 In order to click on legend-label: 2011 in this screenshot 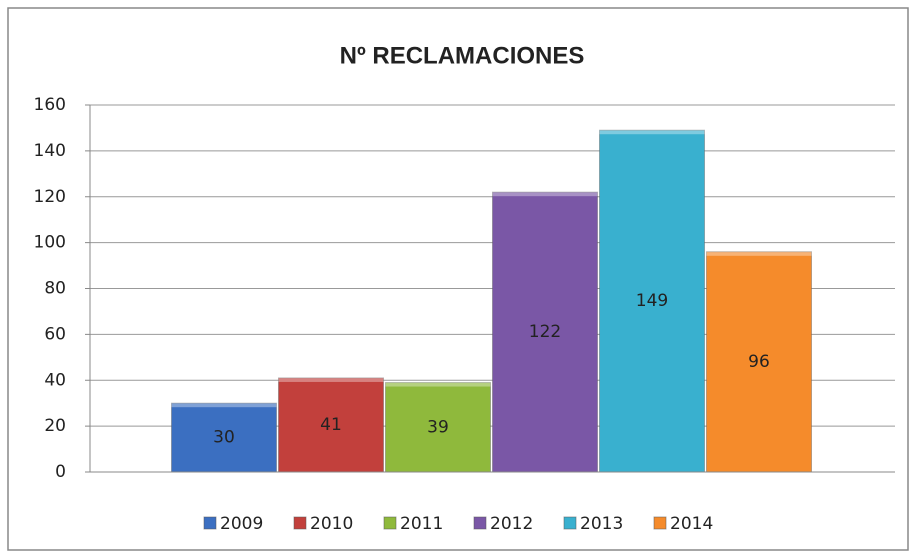, I will do `click(421, 524)`.